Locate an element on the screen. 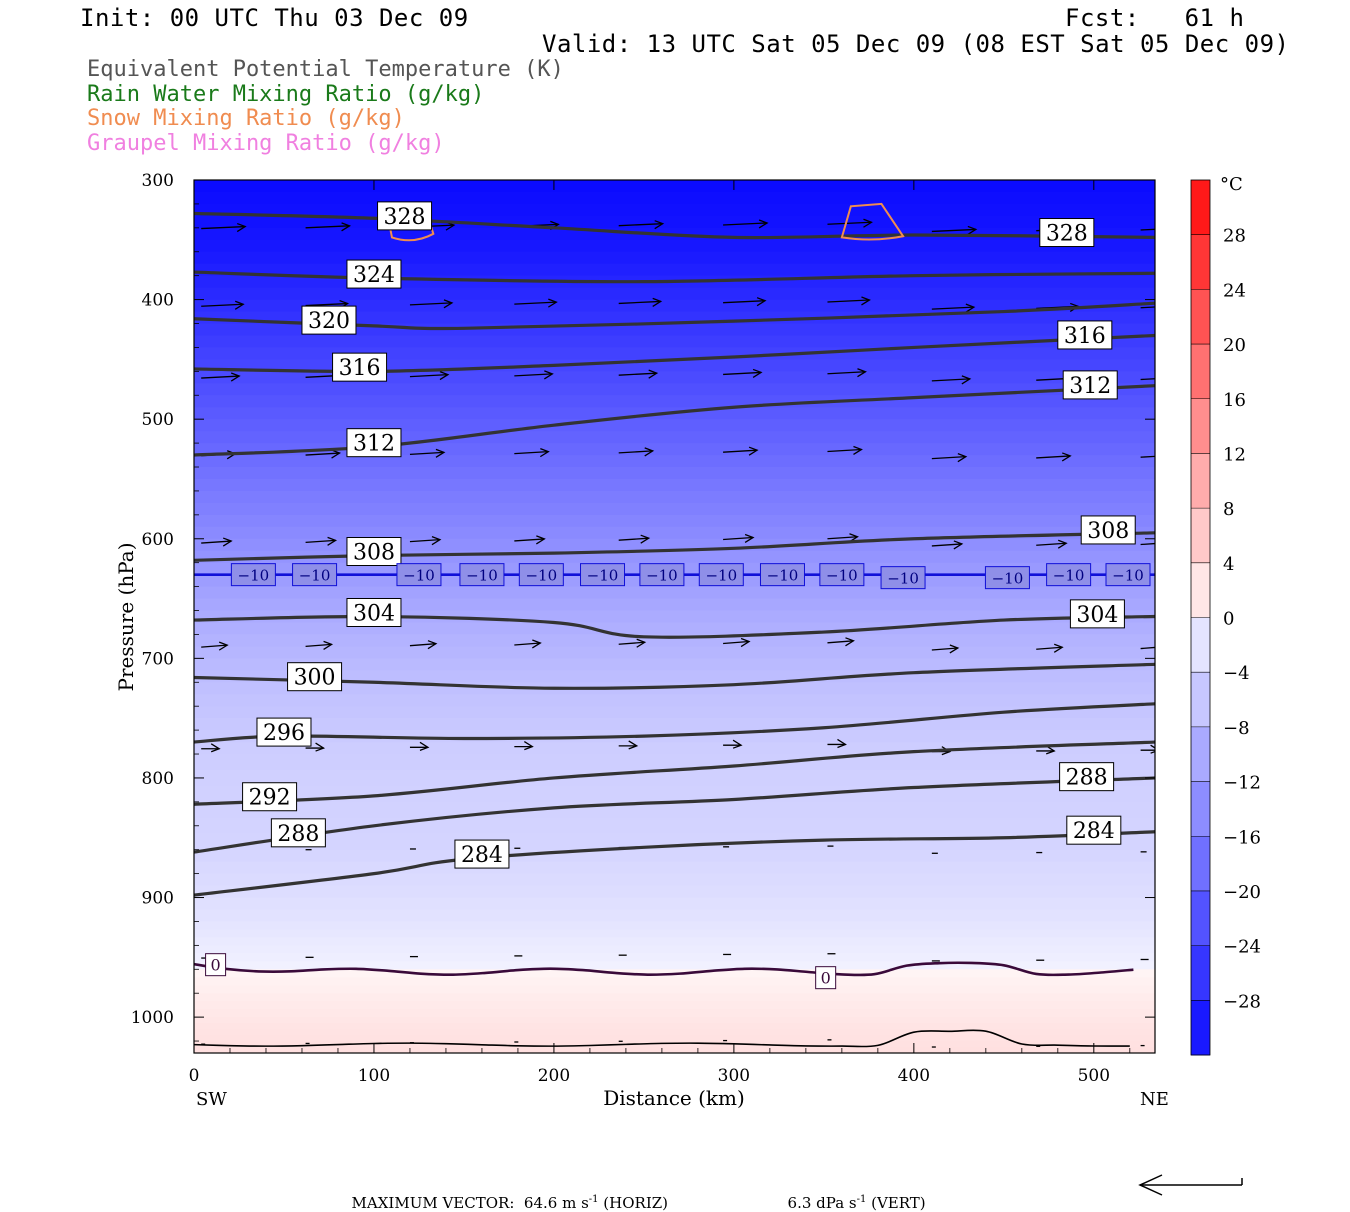  surface-contour is located at coordinates (662, 1038).